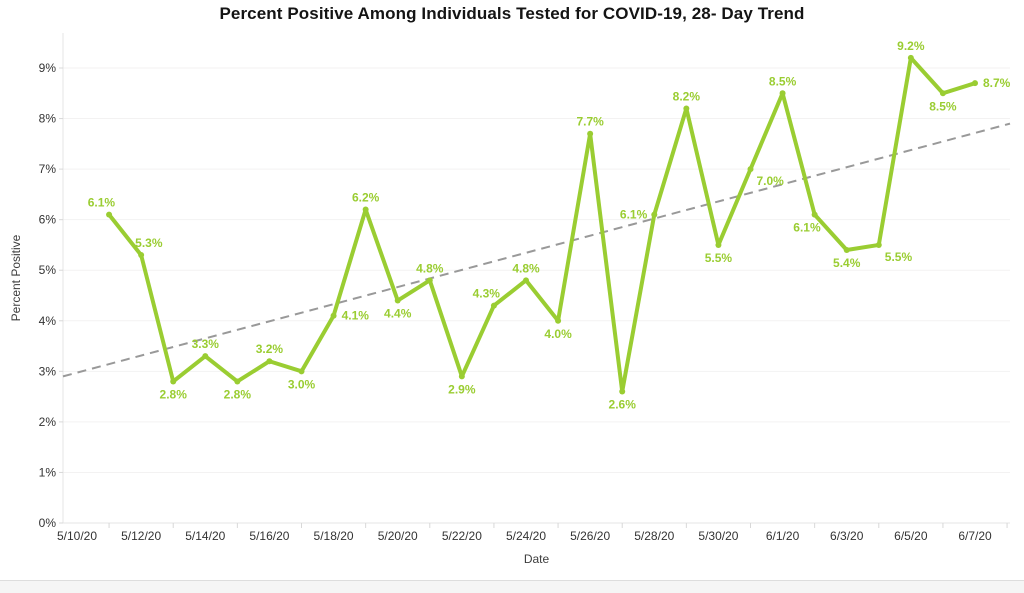 Image resolution: width=1024 pixels, height=593 pixels. What do you see at coordinates (48, 523) in the screenshot?
I see `y-tick-label: 0%` at bounding box center [48, 523].